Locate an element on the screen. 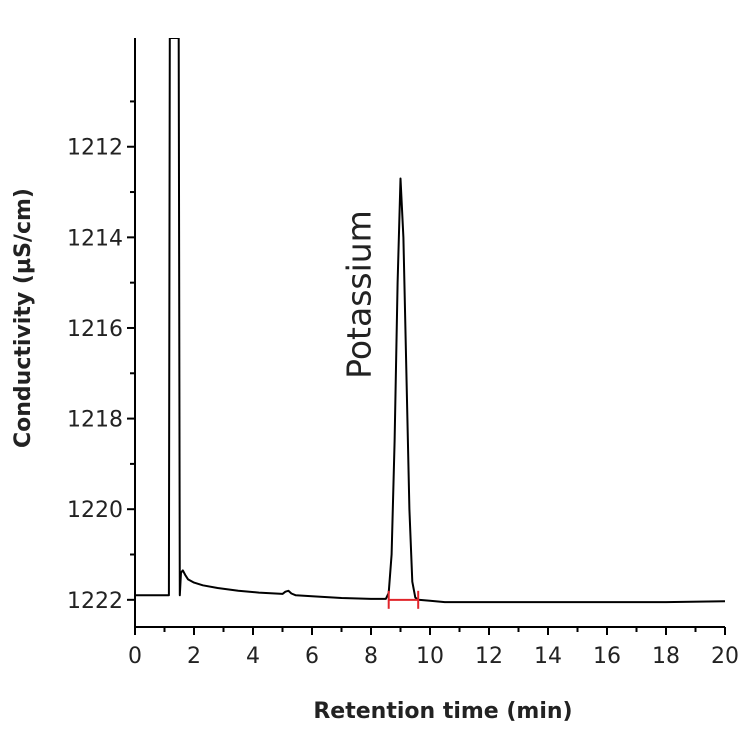 The height and width of the screenshot is (737, 750). x-tick-label: 10 is located at coordinates (430, 656).